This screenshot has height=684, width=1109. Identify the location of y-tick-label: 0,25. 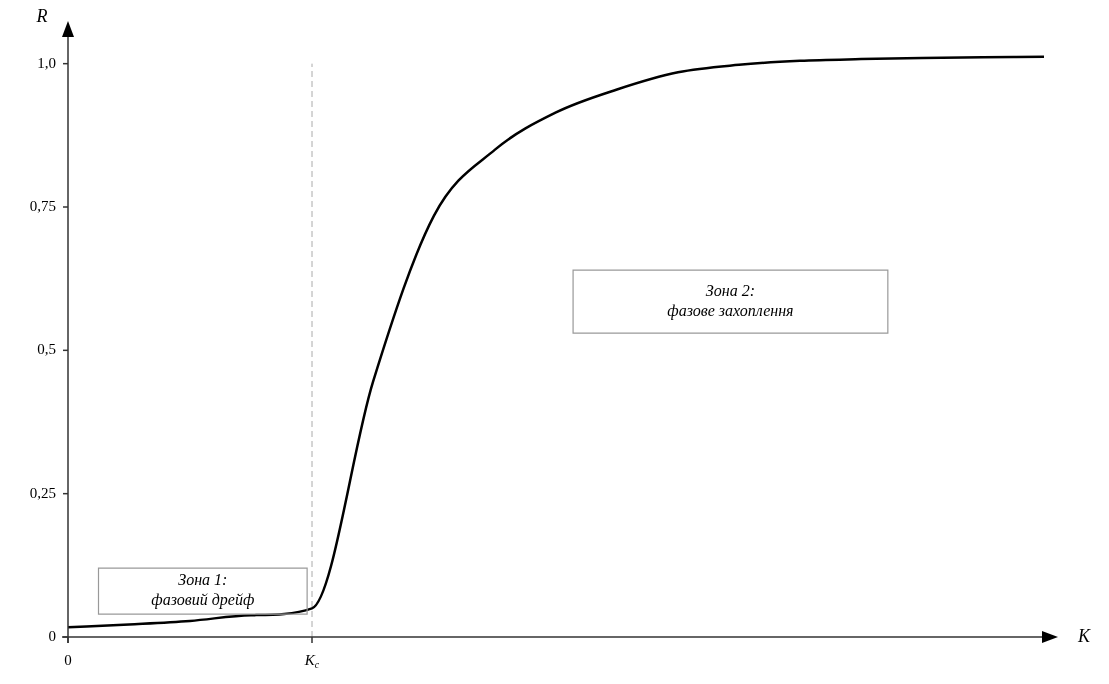
(42, 492).